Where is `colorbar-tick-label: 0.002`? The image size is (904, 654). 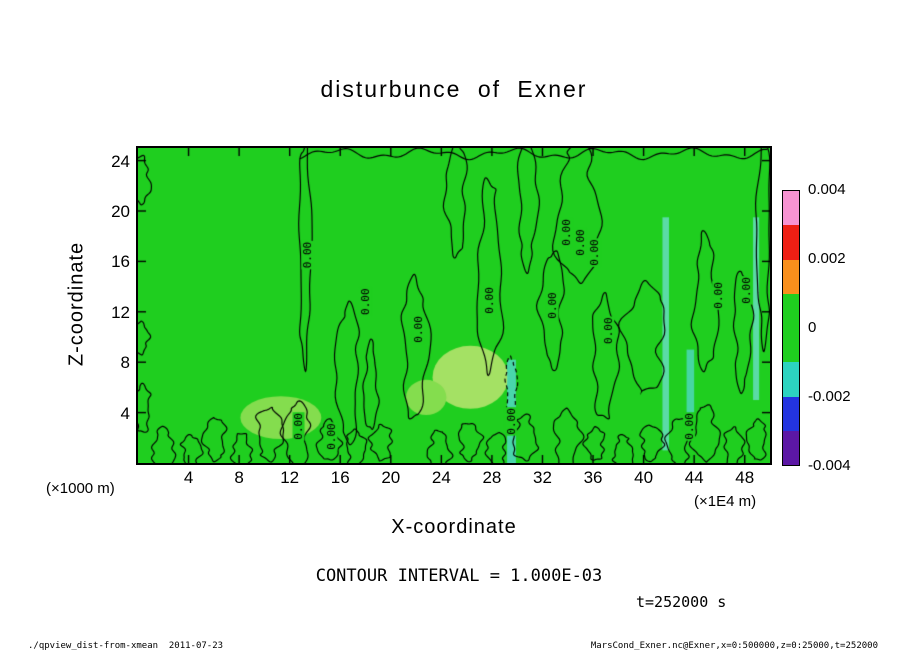 colorbar-tick-label: 0.002 is located at coordinates (827, 258).